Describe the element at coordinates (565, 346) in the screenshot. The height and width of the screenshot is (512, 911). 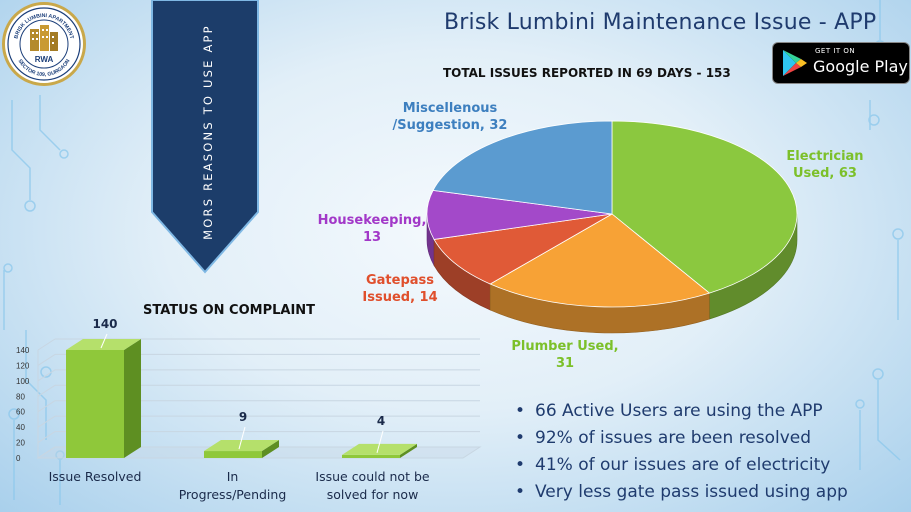
I see `pie-label-plumber-line1: Plumber Used,` at that location.